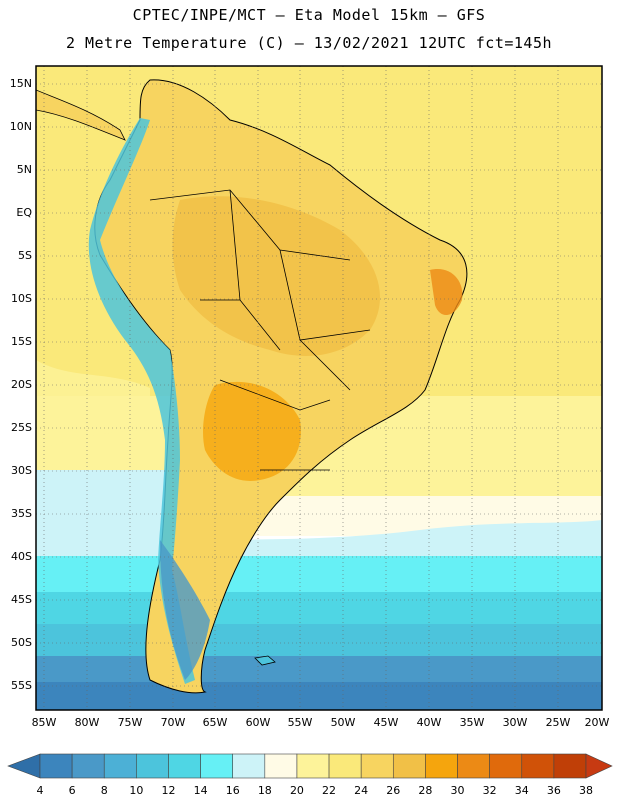 The height and width of the screenshot is (800, 618). I want to click on lon-label: 50W, so click(343, 722).